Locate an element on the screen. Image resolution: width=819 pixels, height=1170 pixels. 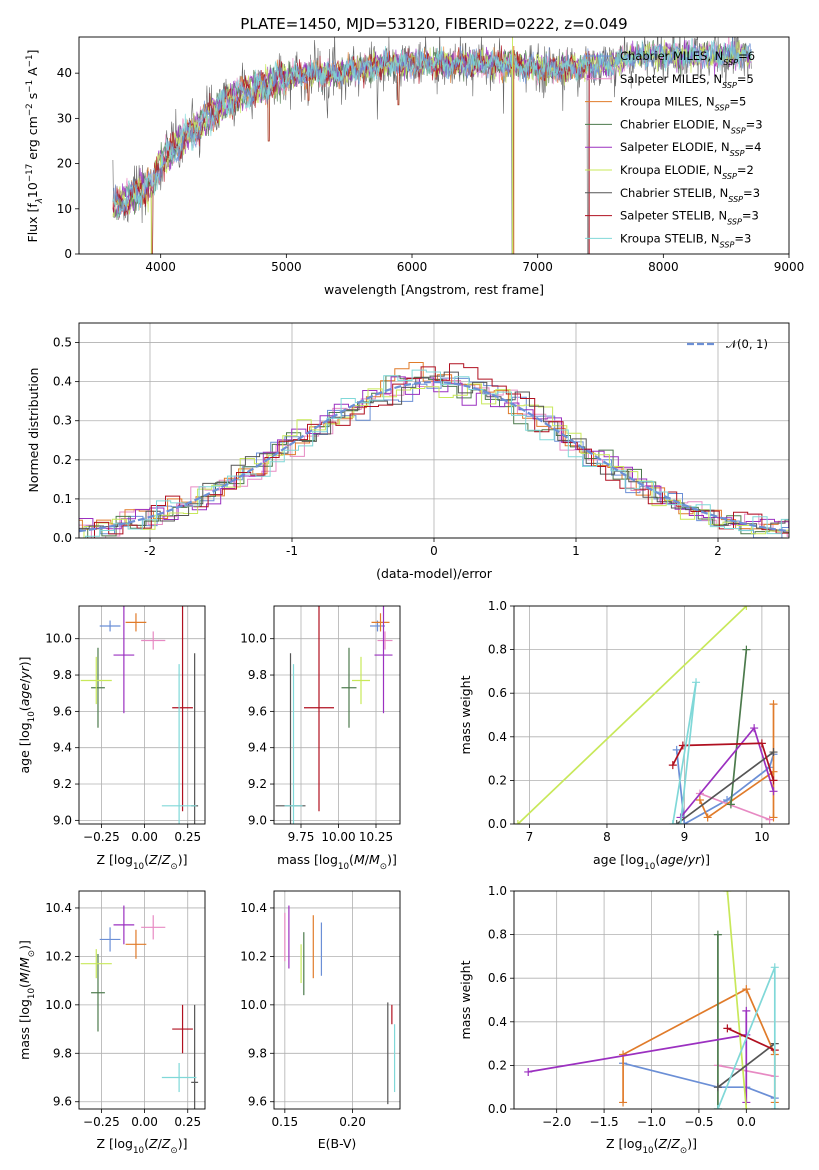
legend-entry-salpeter_stelib: Salpeter STELIB, NSSP=3 is located at coordinates (689, 218).